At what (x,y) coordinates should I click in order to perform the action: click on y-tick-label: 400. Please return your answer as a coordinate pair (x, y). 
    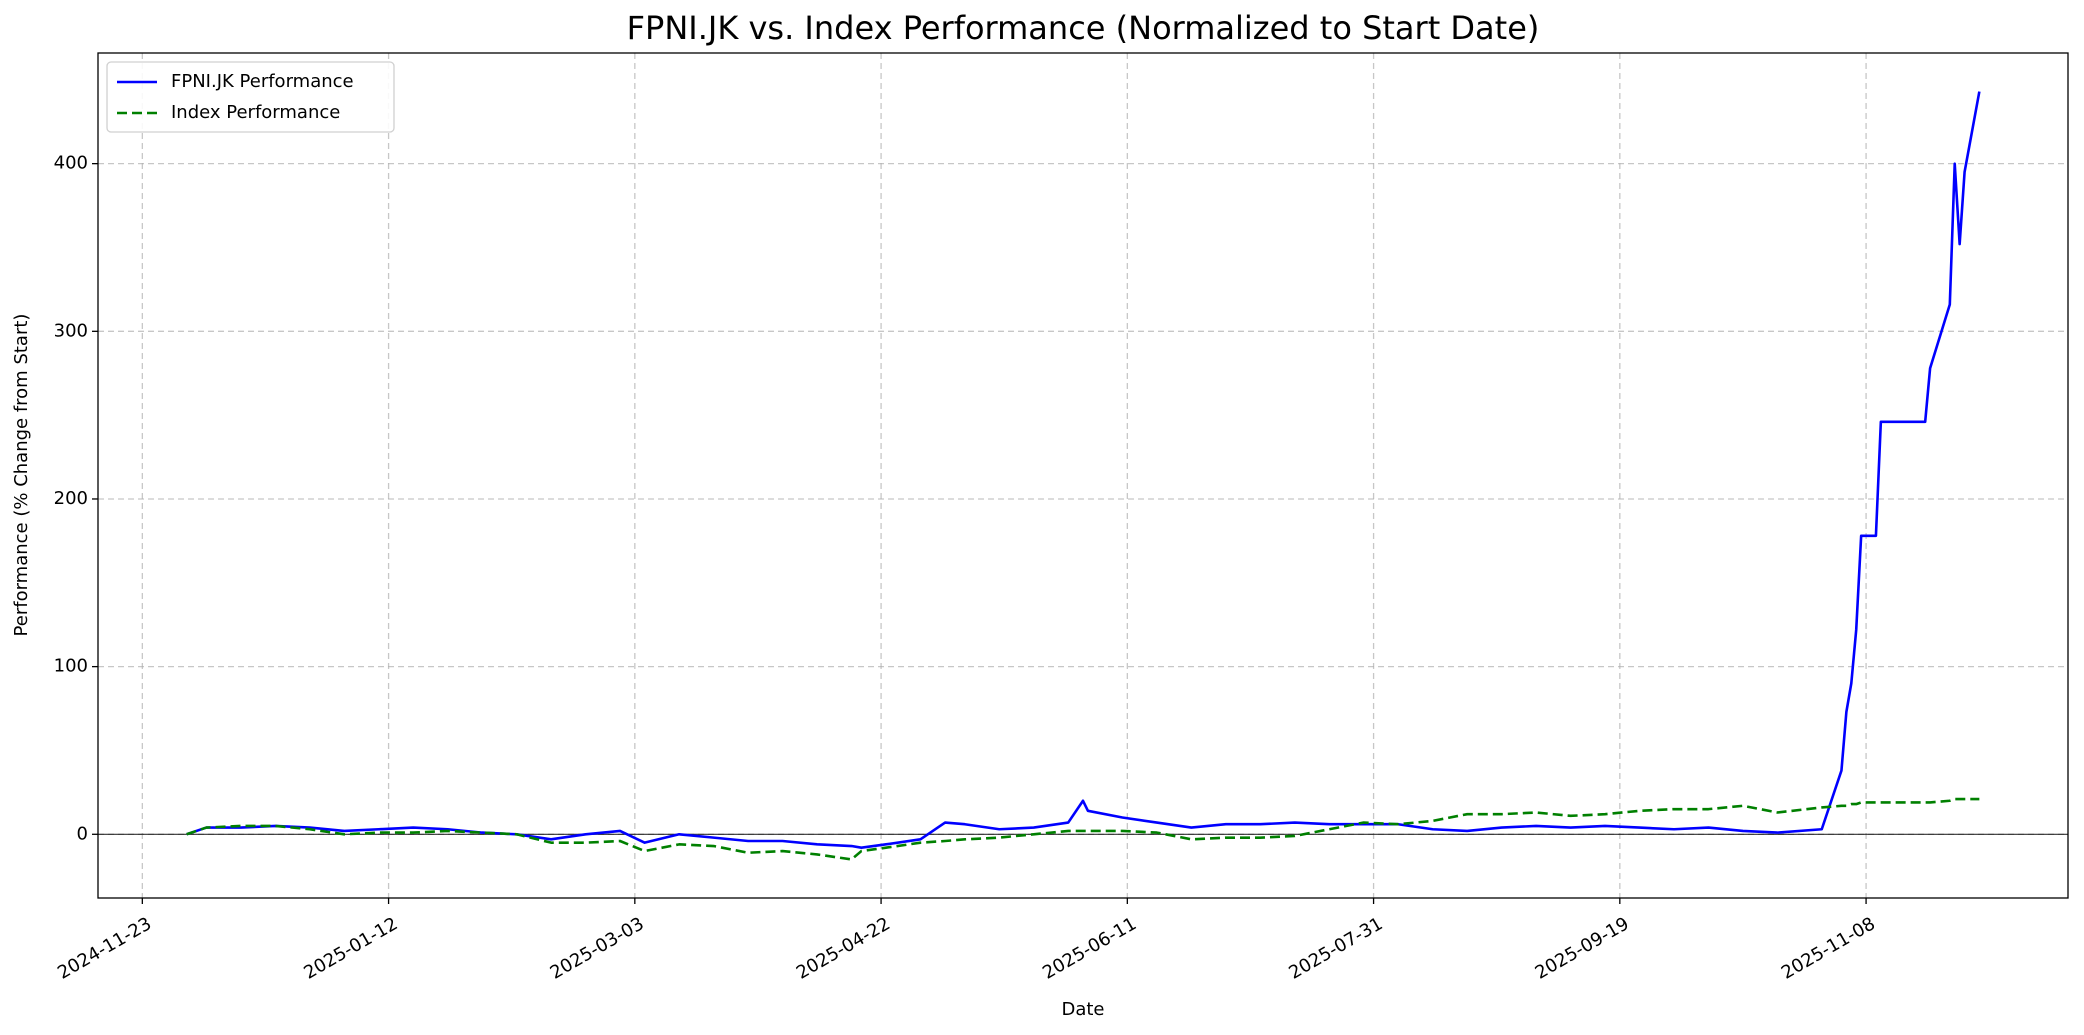
    Looking at the image, I should click on (71, 163).